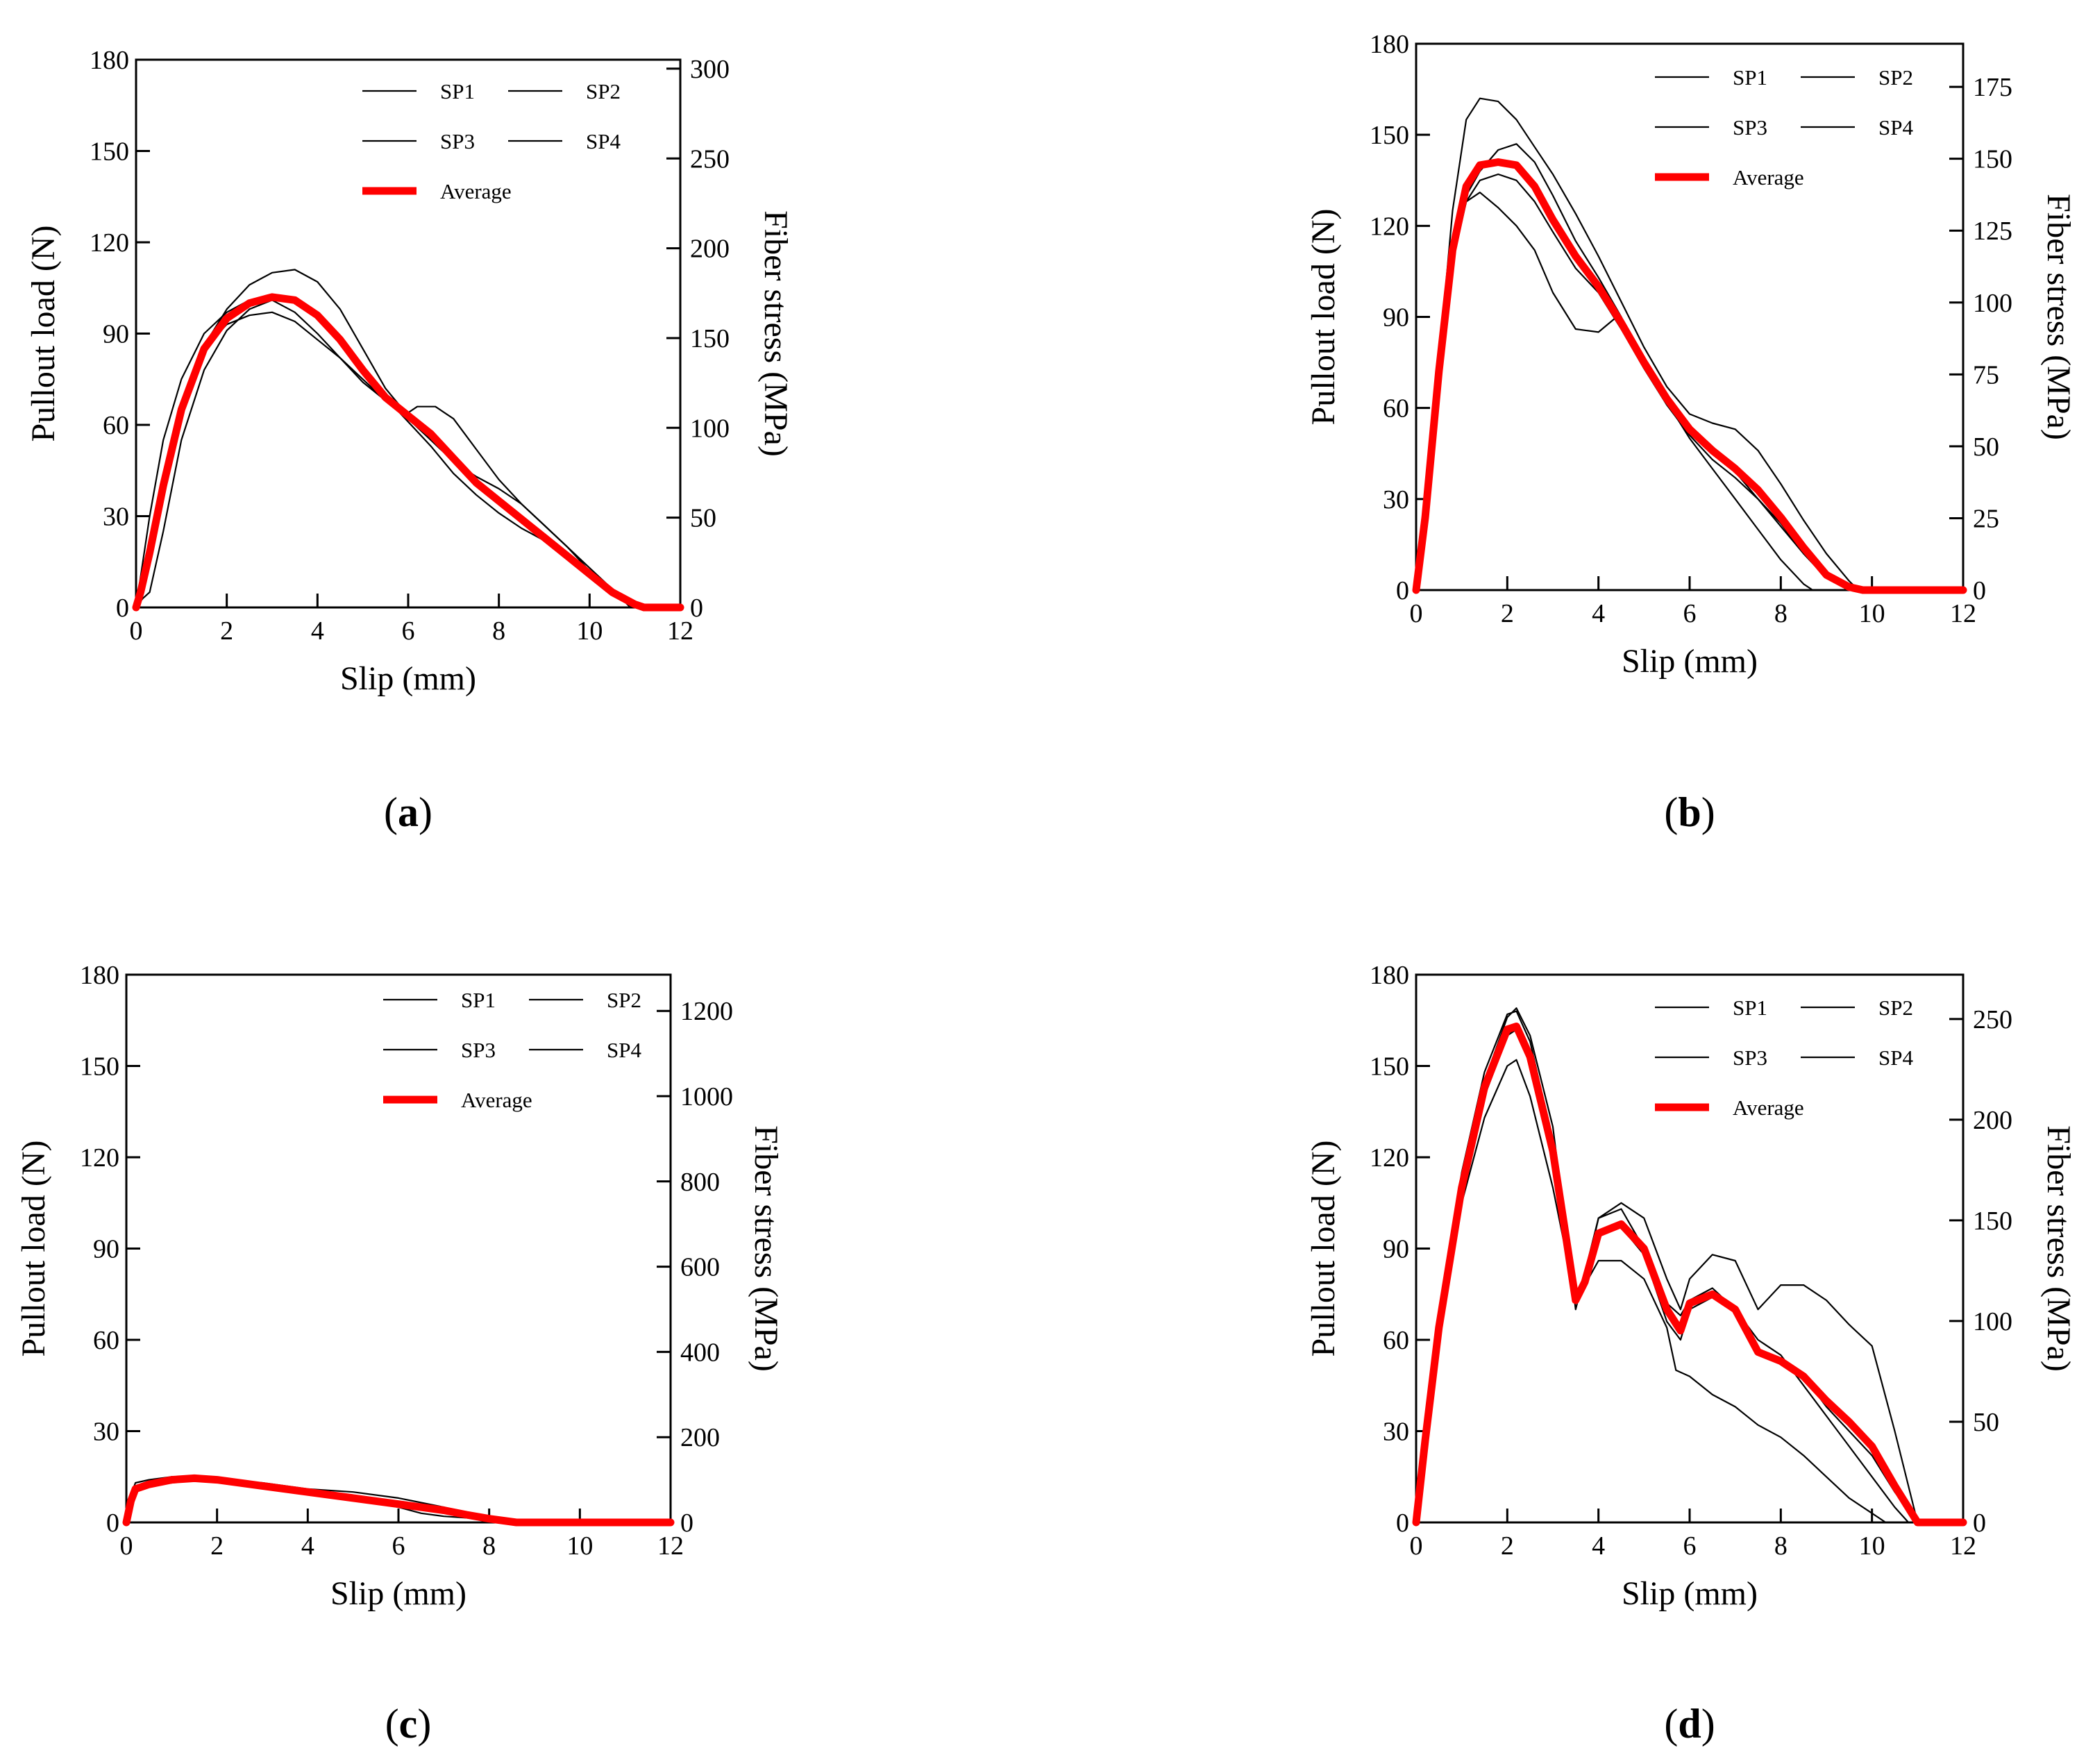 The image size is (2086, 1764). I want to click on y2-tick-label: 150, so click(710, 338).